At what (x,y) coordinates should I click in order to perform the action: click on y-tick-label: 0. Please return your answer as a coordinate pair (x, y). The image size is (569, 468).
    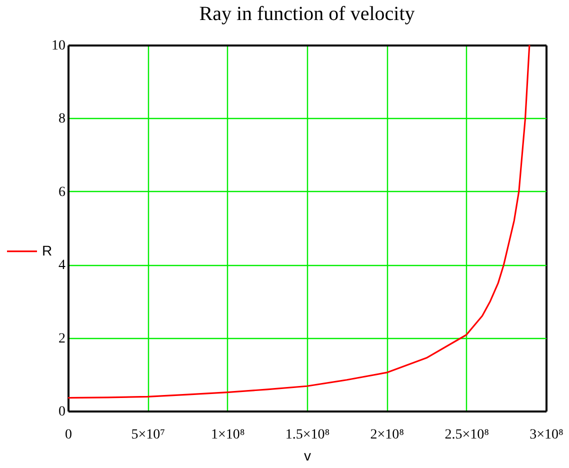
    Looking at the image, I should click on (62, 412).